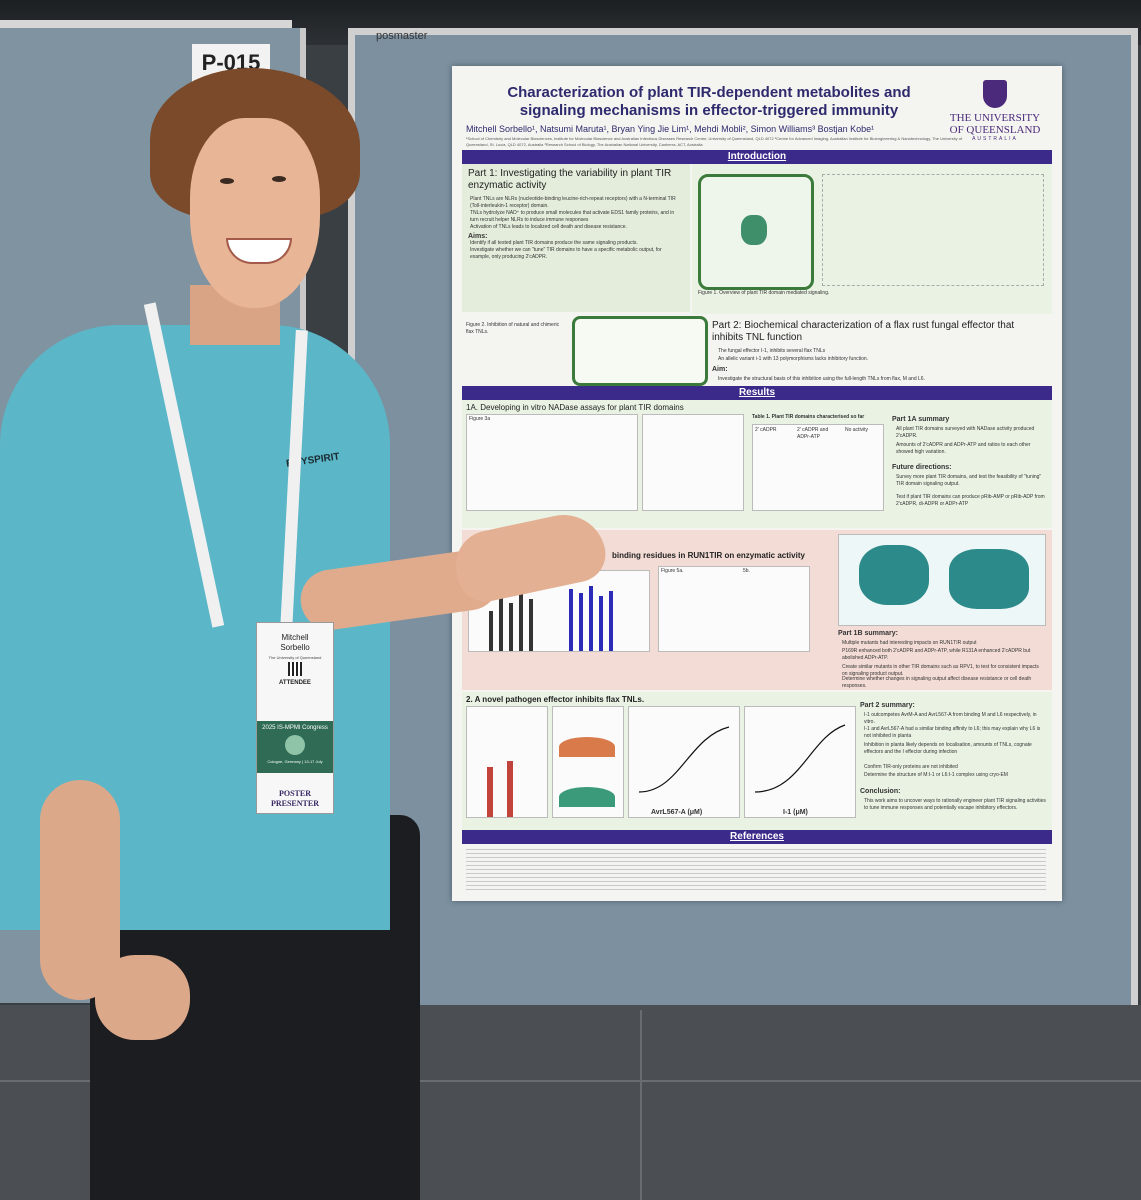  I want to click on crest-icon, so click(995, 94).